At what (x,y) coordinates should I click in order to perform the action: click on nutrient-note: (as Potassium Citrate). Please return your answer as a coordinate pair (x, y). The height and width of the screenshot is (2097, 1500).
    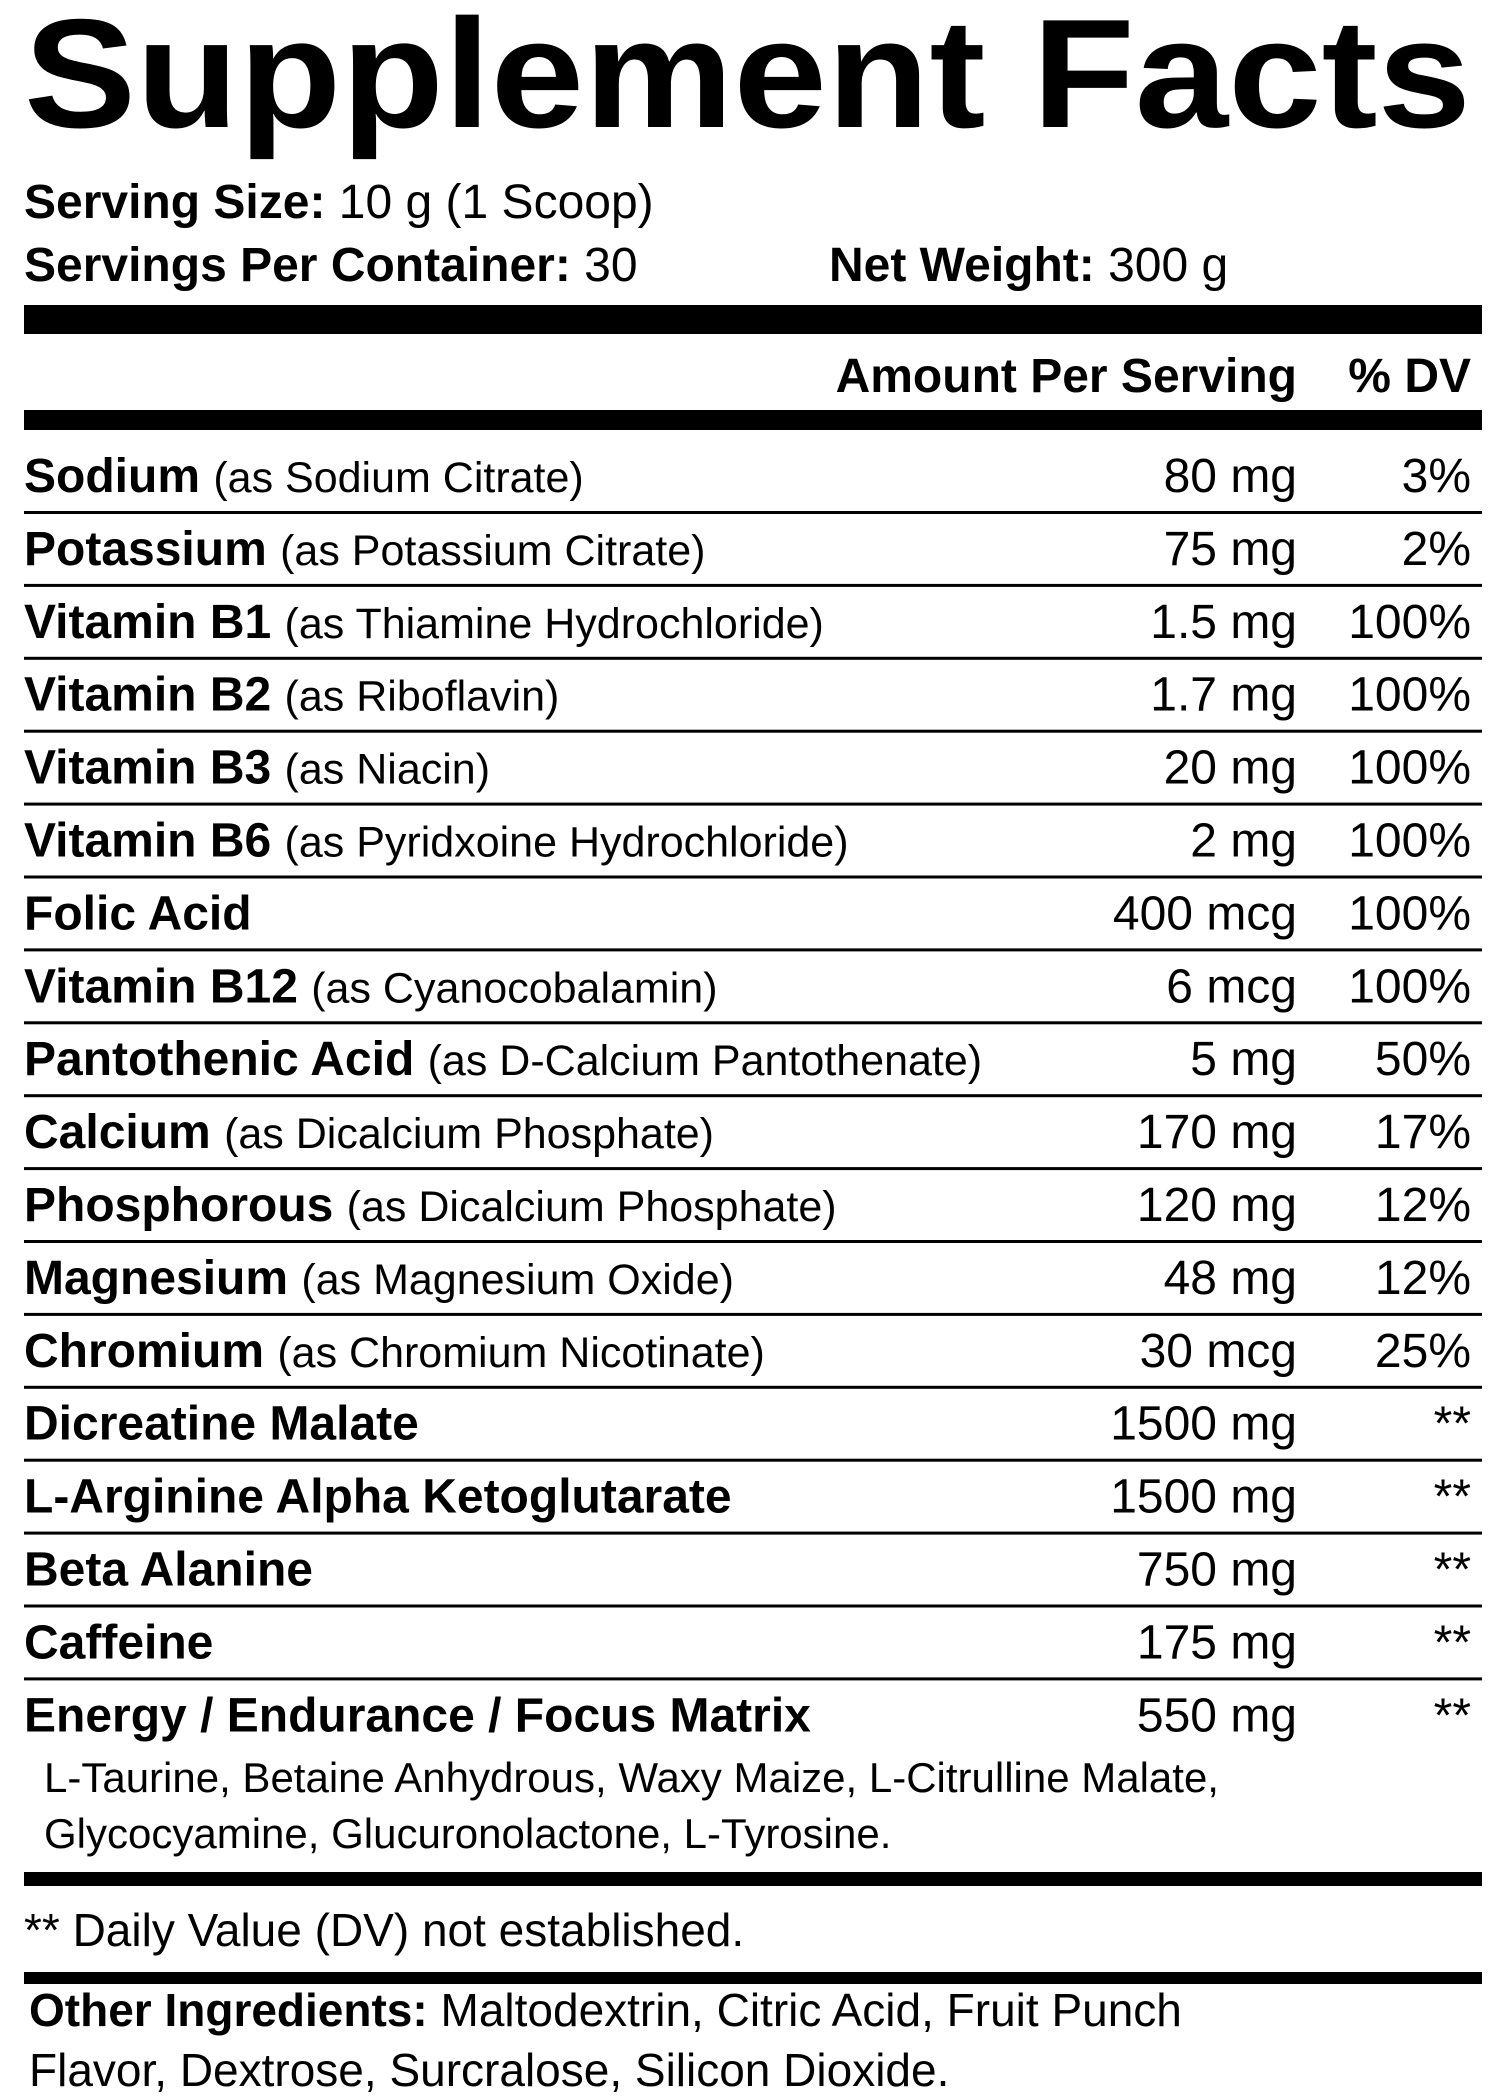
    Looking at the image, I should click on (492, 551).